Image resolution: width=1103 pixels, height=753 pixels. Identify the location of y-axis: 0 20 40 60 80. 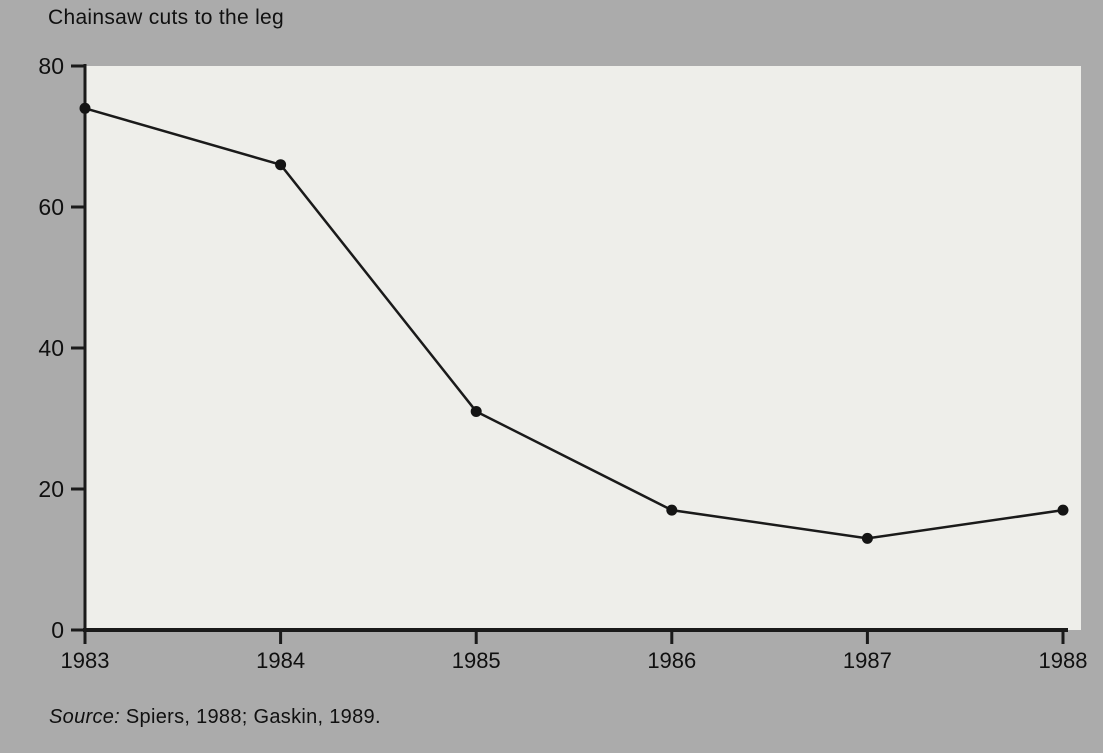
(61, 348).